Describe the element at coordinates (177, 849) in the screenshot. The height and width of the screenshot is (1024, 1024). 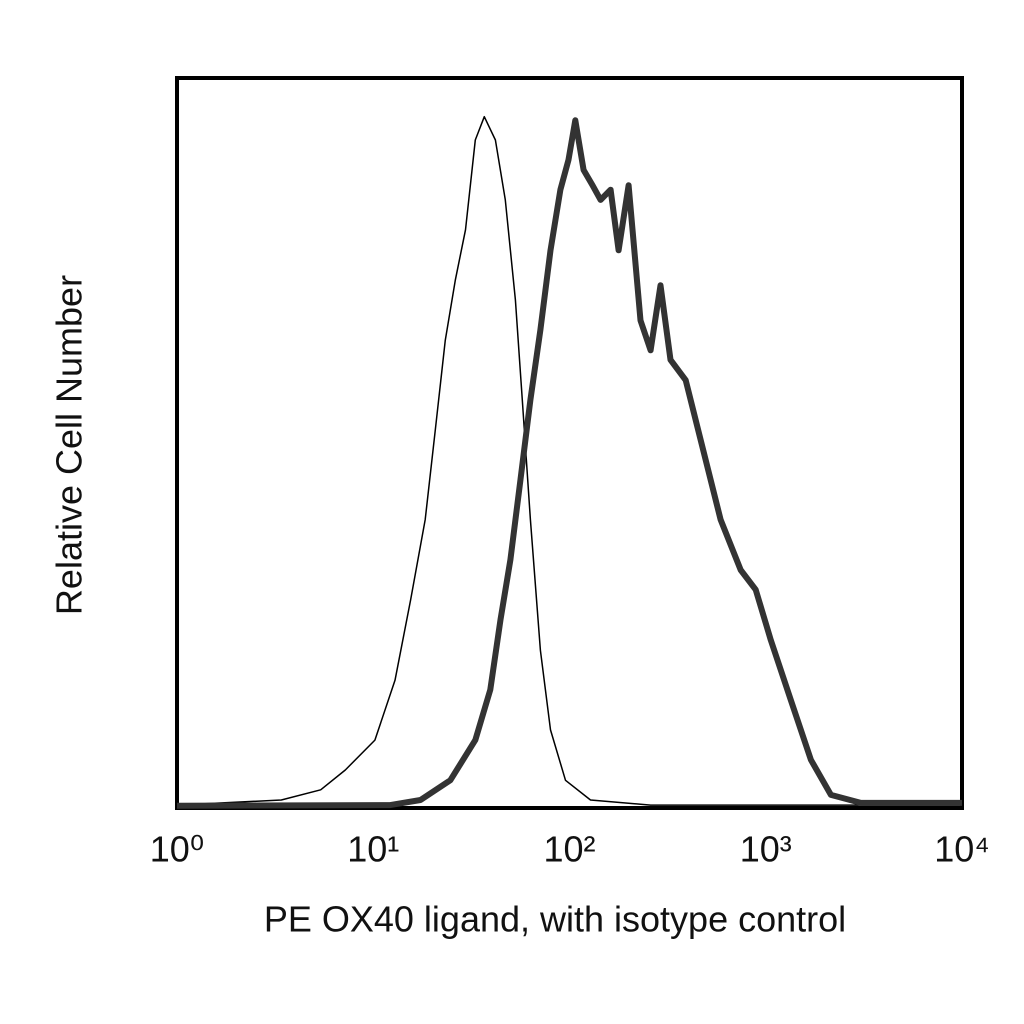
I see `x-tick-label: 10⁰` at that location.